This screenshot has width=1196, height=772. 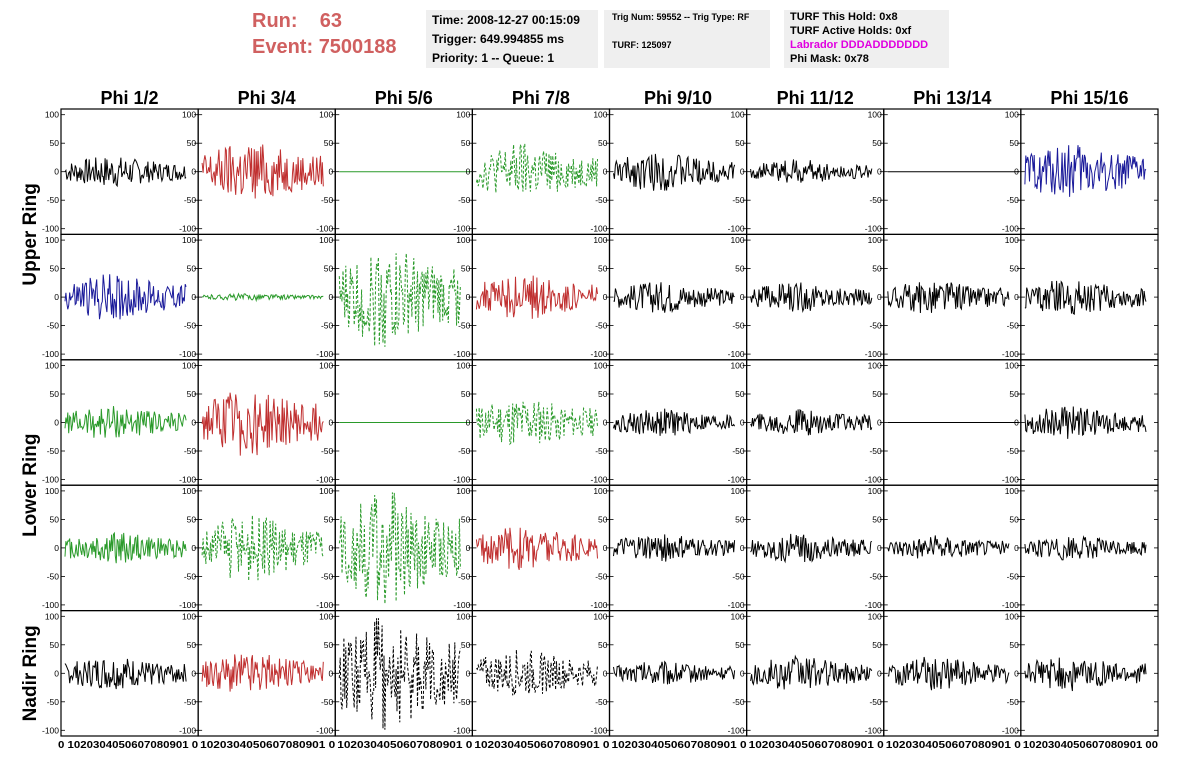 I want to click on event-row: Event: 7500188, so click(x=337, y=47).